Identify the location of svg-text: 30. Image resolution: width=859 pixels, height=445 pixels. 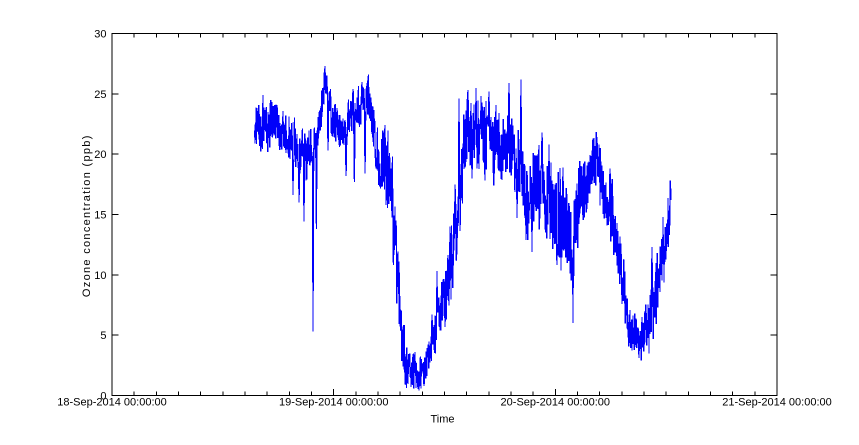
(100, 35).